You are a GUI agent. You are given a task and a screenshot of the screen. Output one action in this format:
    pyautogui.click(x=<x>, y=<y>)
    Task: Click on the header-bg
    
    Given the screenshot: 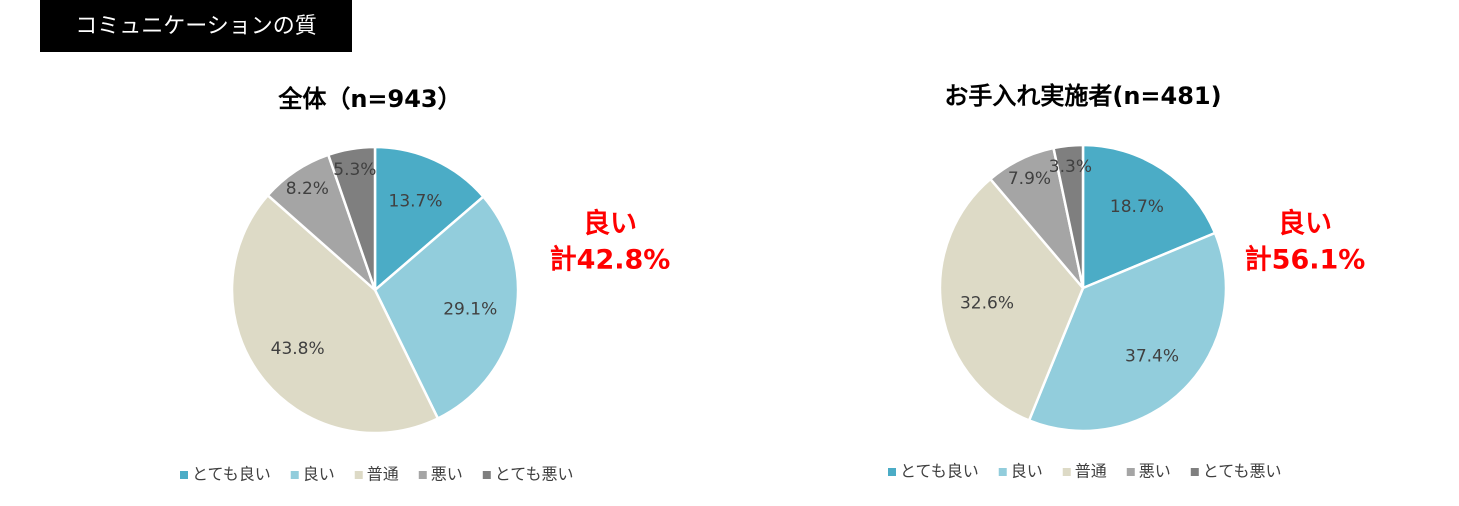 What is the action you would take?
    pyautogui.click(x=196, y=26)
    